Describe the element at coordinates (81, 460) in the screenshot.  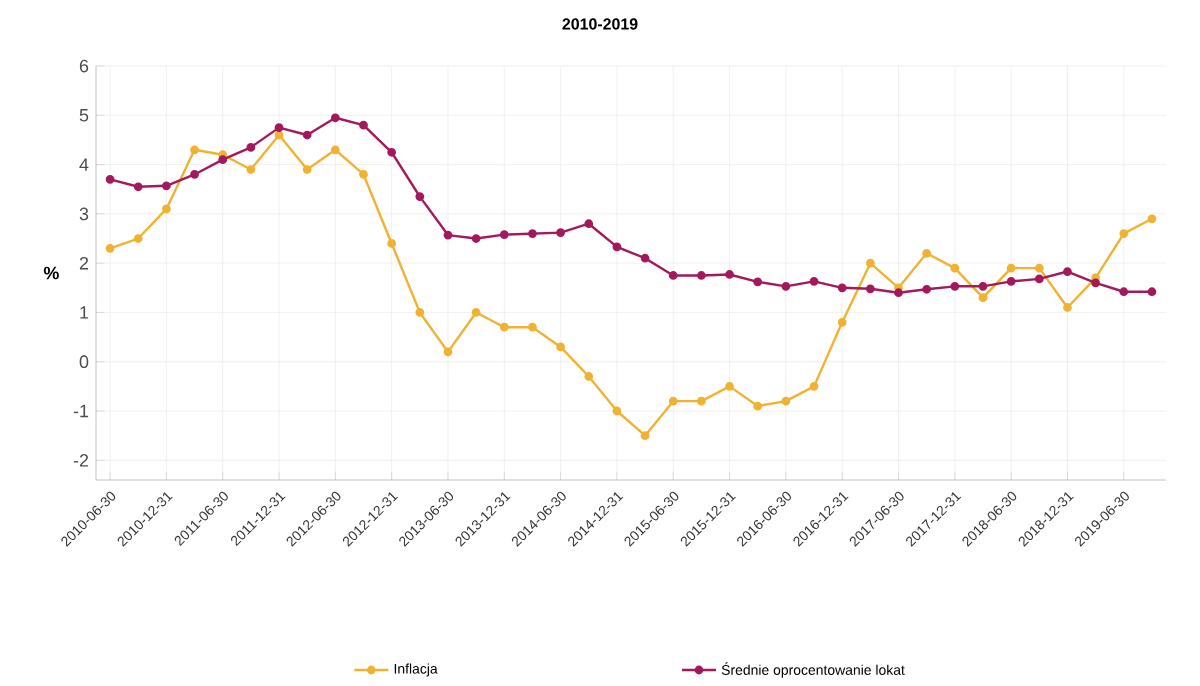
I see `y-tick-label: -2` at that location.